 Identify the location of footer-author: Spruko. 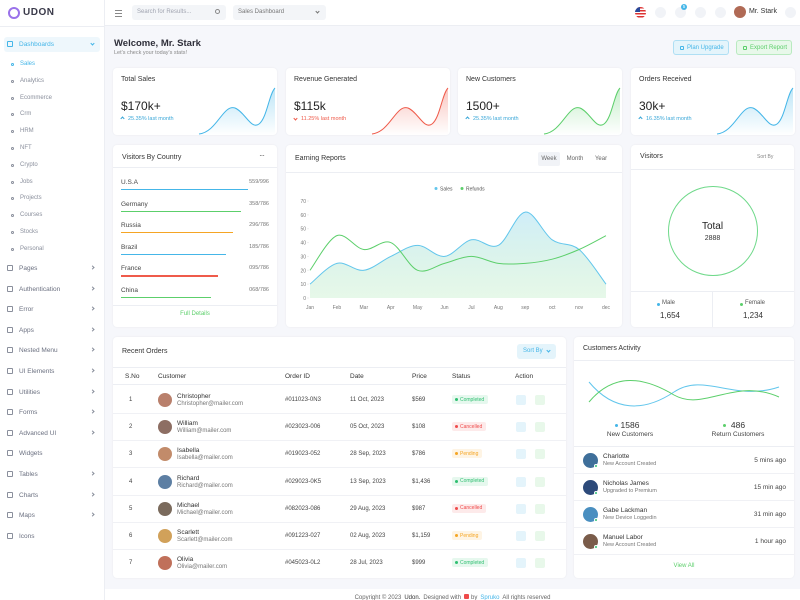
(490, 597).